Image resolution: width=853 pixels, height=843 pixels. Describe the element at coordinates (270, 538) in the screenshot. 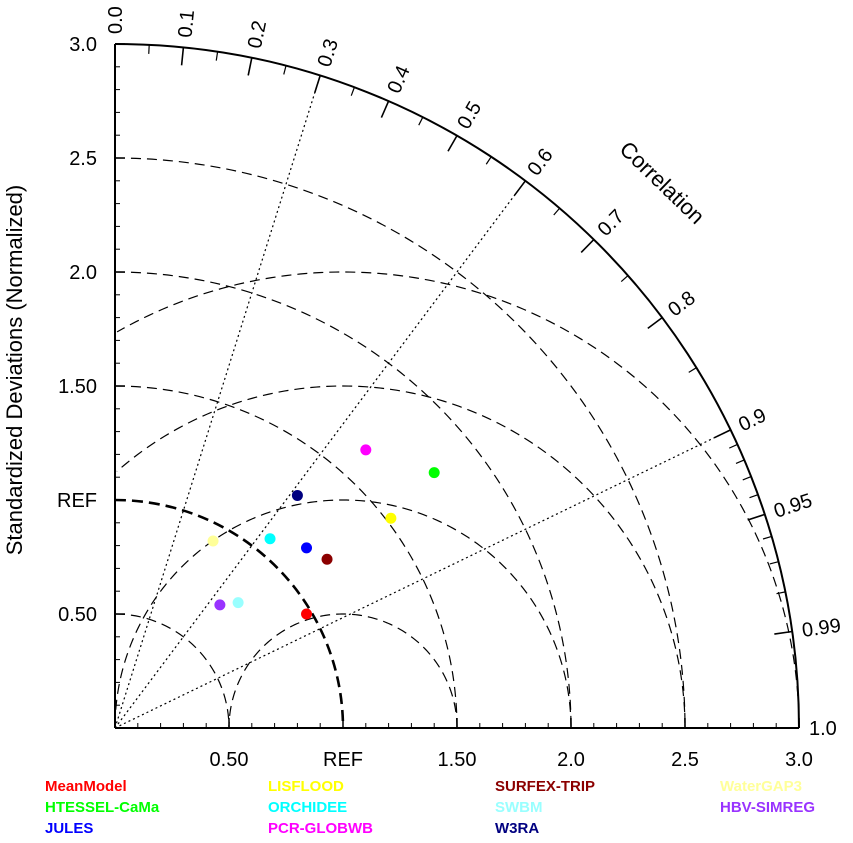

I see `data-point-orchidee` at that location.